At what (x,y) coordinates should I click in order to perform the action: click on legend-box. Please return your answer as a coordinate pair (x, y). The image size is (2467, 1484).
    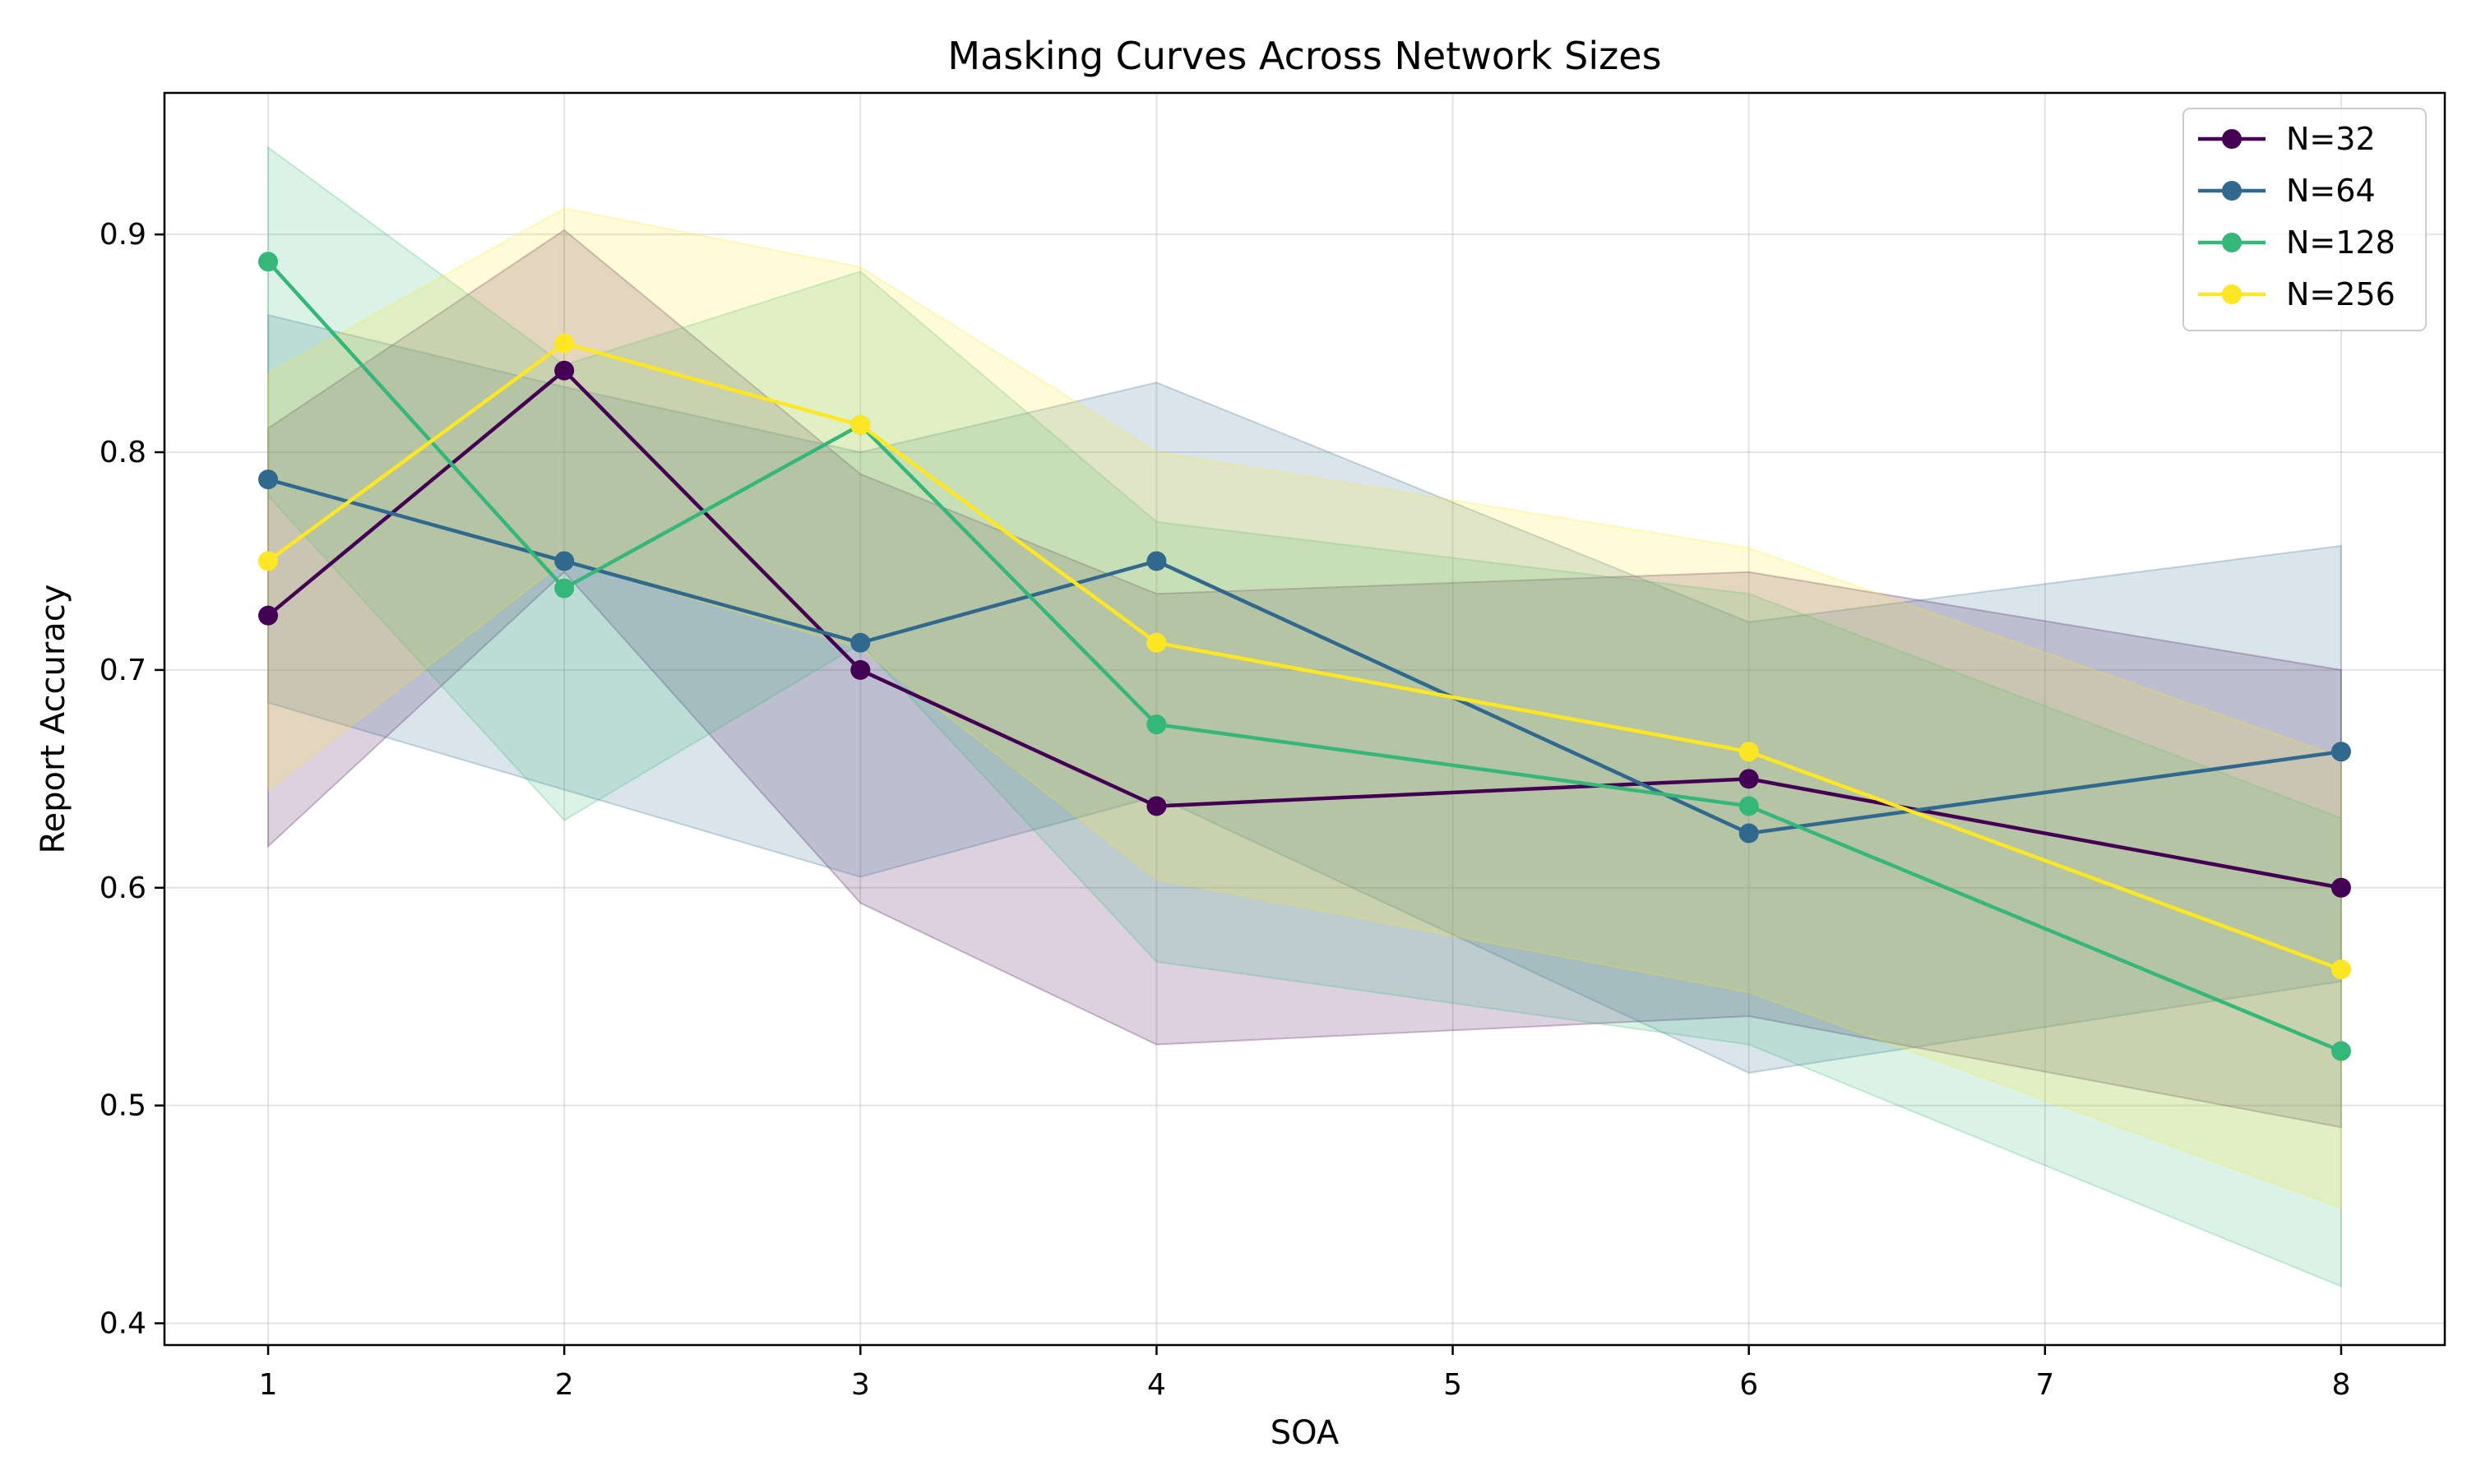
    Looking at the image, I should click on (2304, 220).